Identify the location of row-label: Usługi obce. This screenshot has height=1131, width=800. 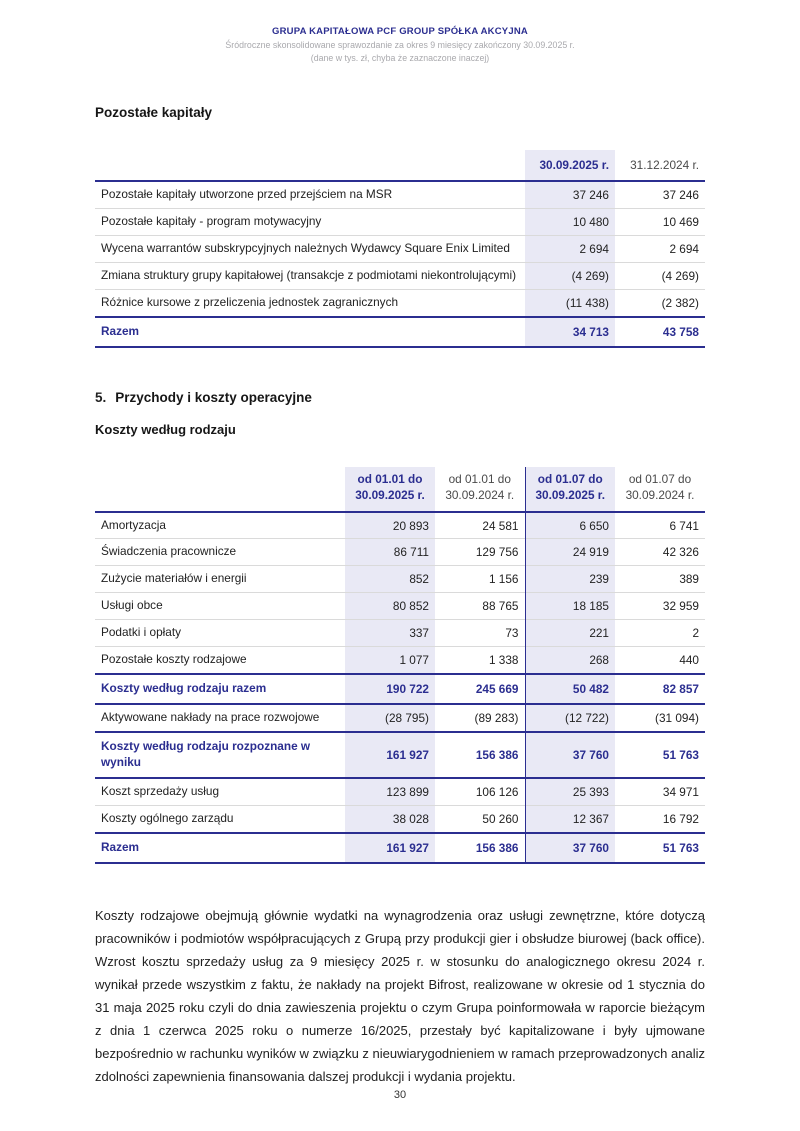
(220, 606).